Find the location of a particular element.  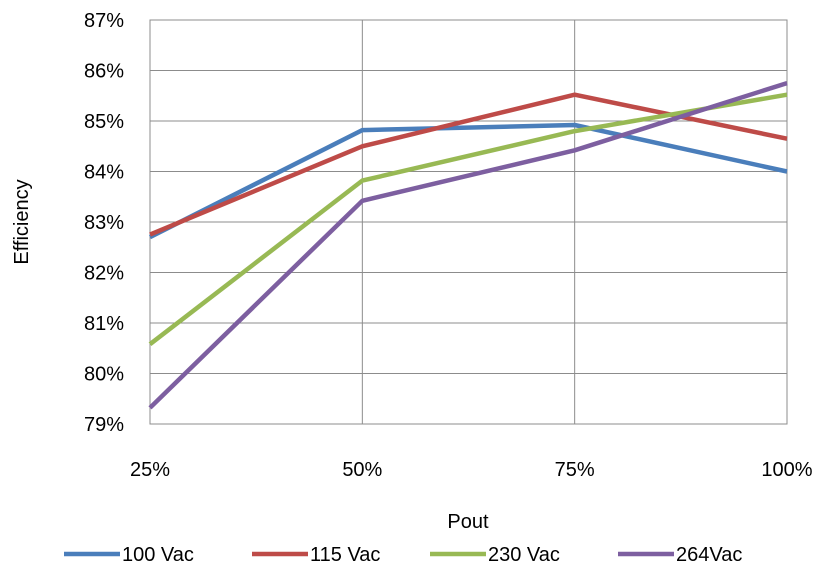

y-tick-label: 84% is located at coordinates (104, 173).